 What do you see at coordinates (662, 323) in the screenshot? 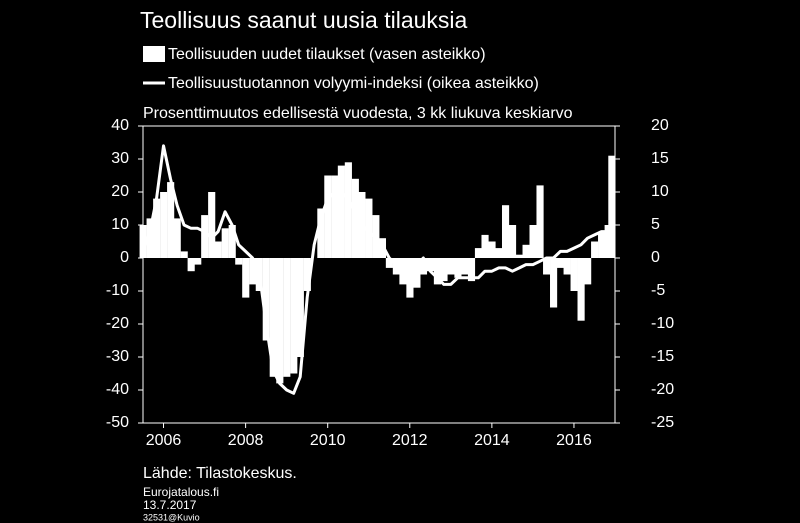
I see `y2-tick-label: -10` at bounding box center [662, 323].